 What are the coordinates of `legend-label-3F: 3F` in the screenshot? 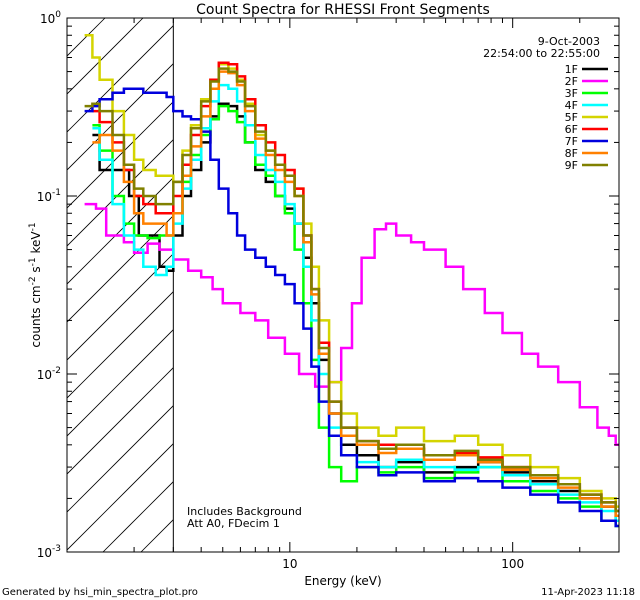 It's located at (571, 93).